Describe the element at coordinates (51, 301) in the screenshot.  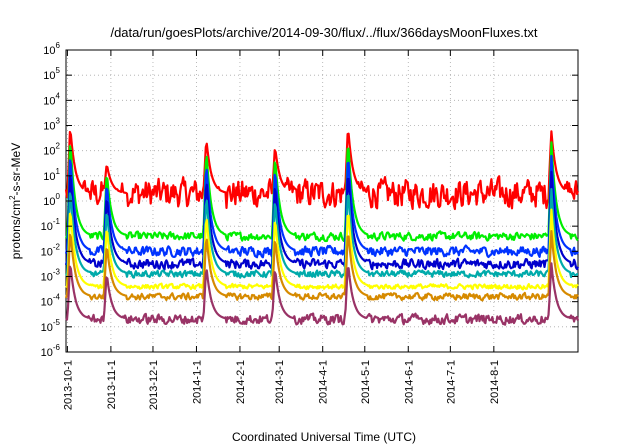
I see `y-tick-label: 10⁻⁴` at that location.